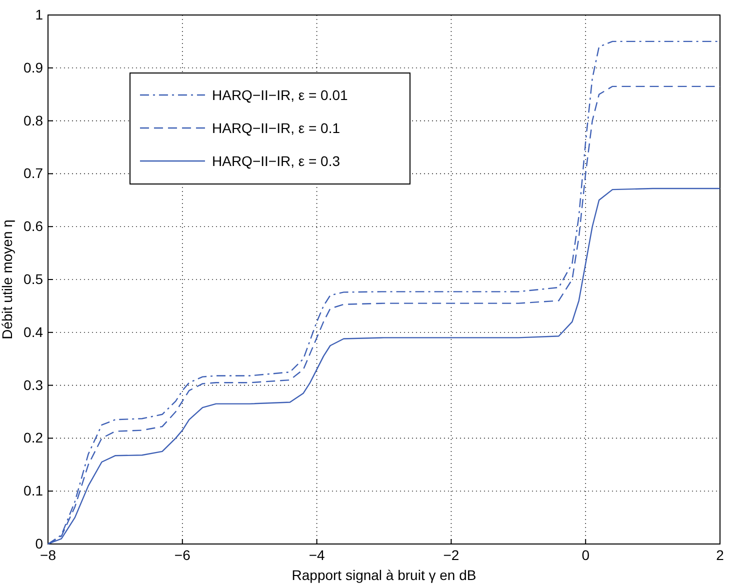 This screenshot has width=731, height=584. Describe the element at coordinates (720, 554) in the screenshot. I see `x-tick-label: 2` at that location.